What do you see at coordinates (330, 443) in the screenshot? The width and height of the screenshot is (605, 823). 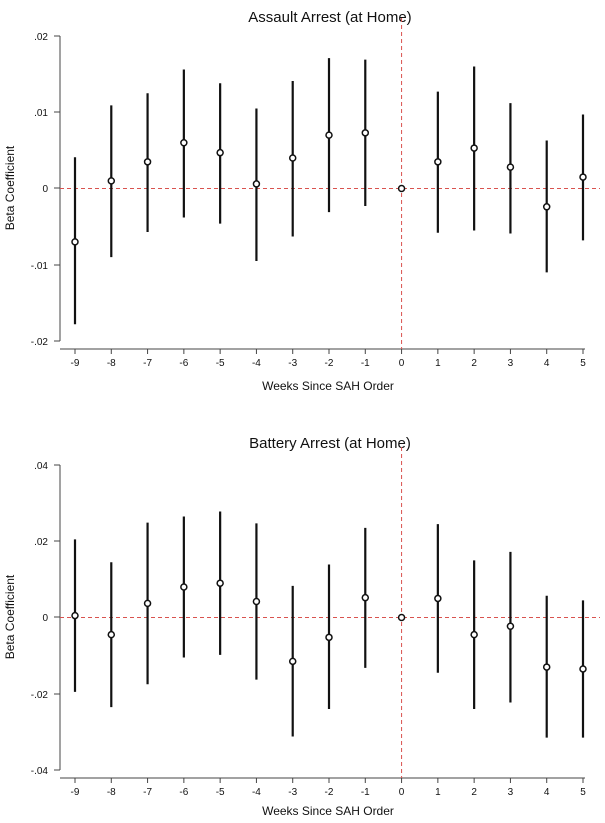 I see `chart-title: Battery Arrest (at Home)` at bounding box center [330, 443].